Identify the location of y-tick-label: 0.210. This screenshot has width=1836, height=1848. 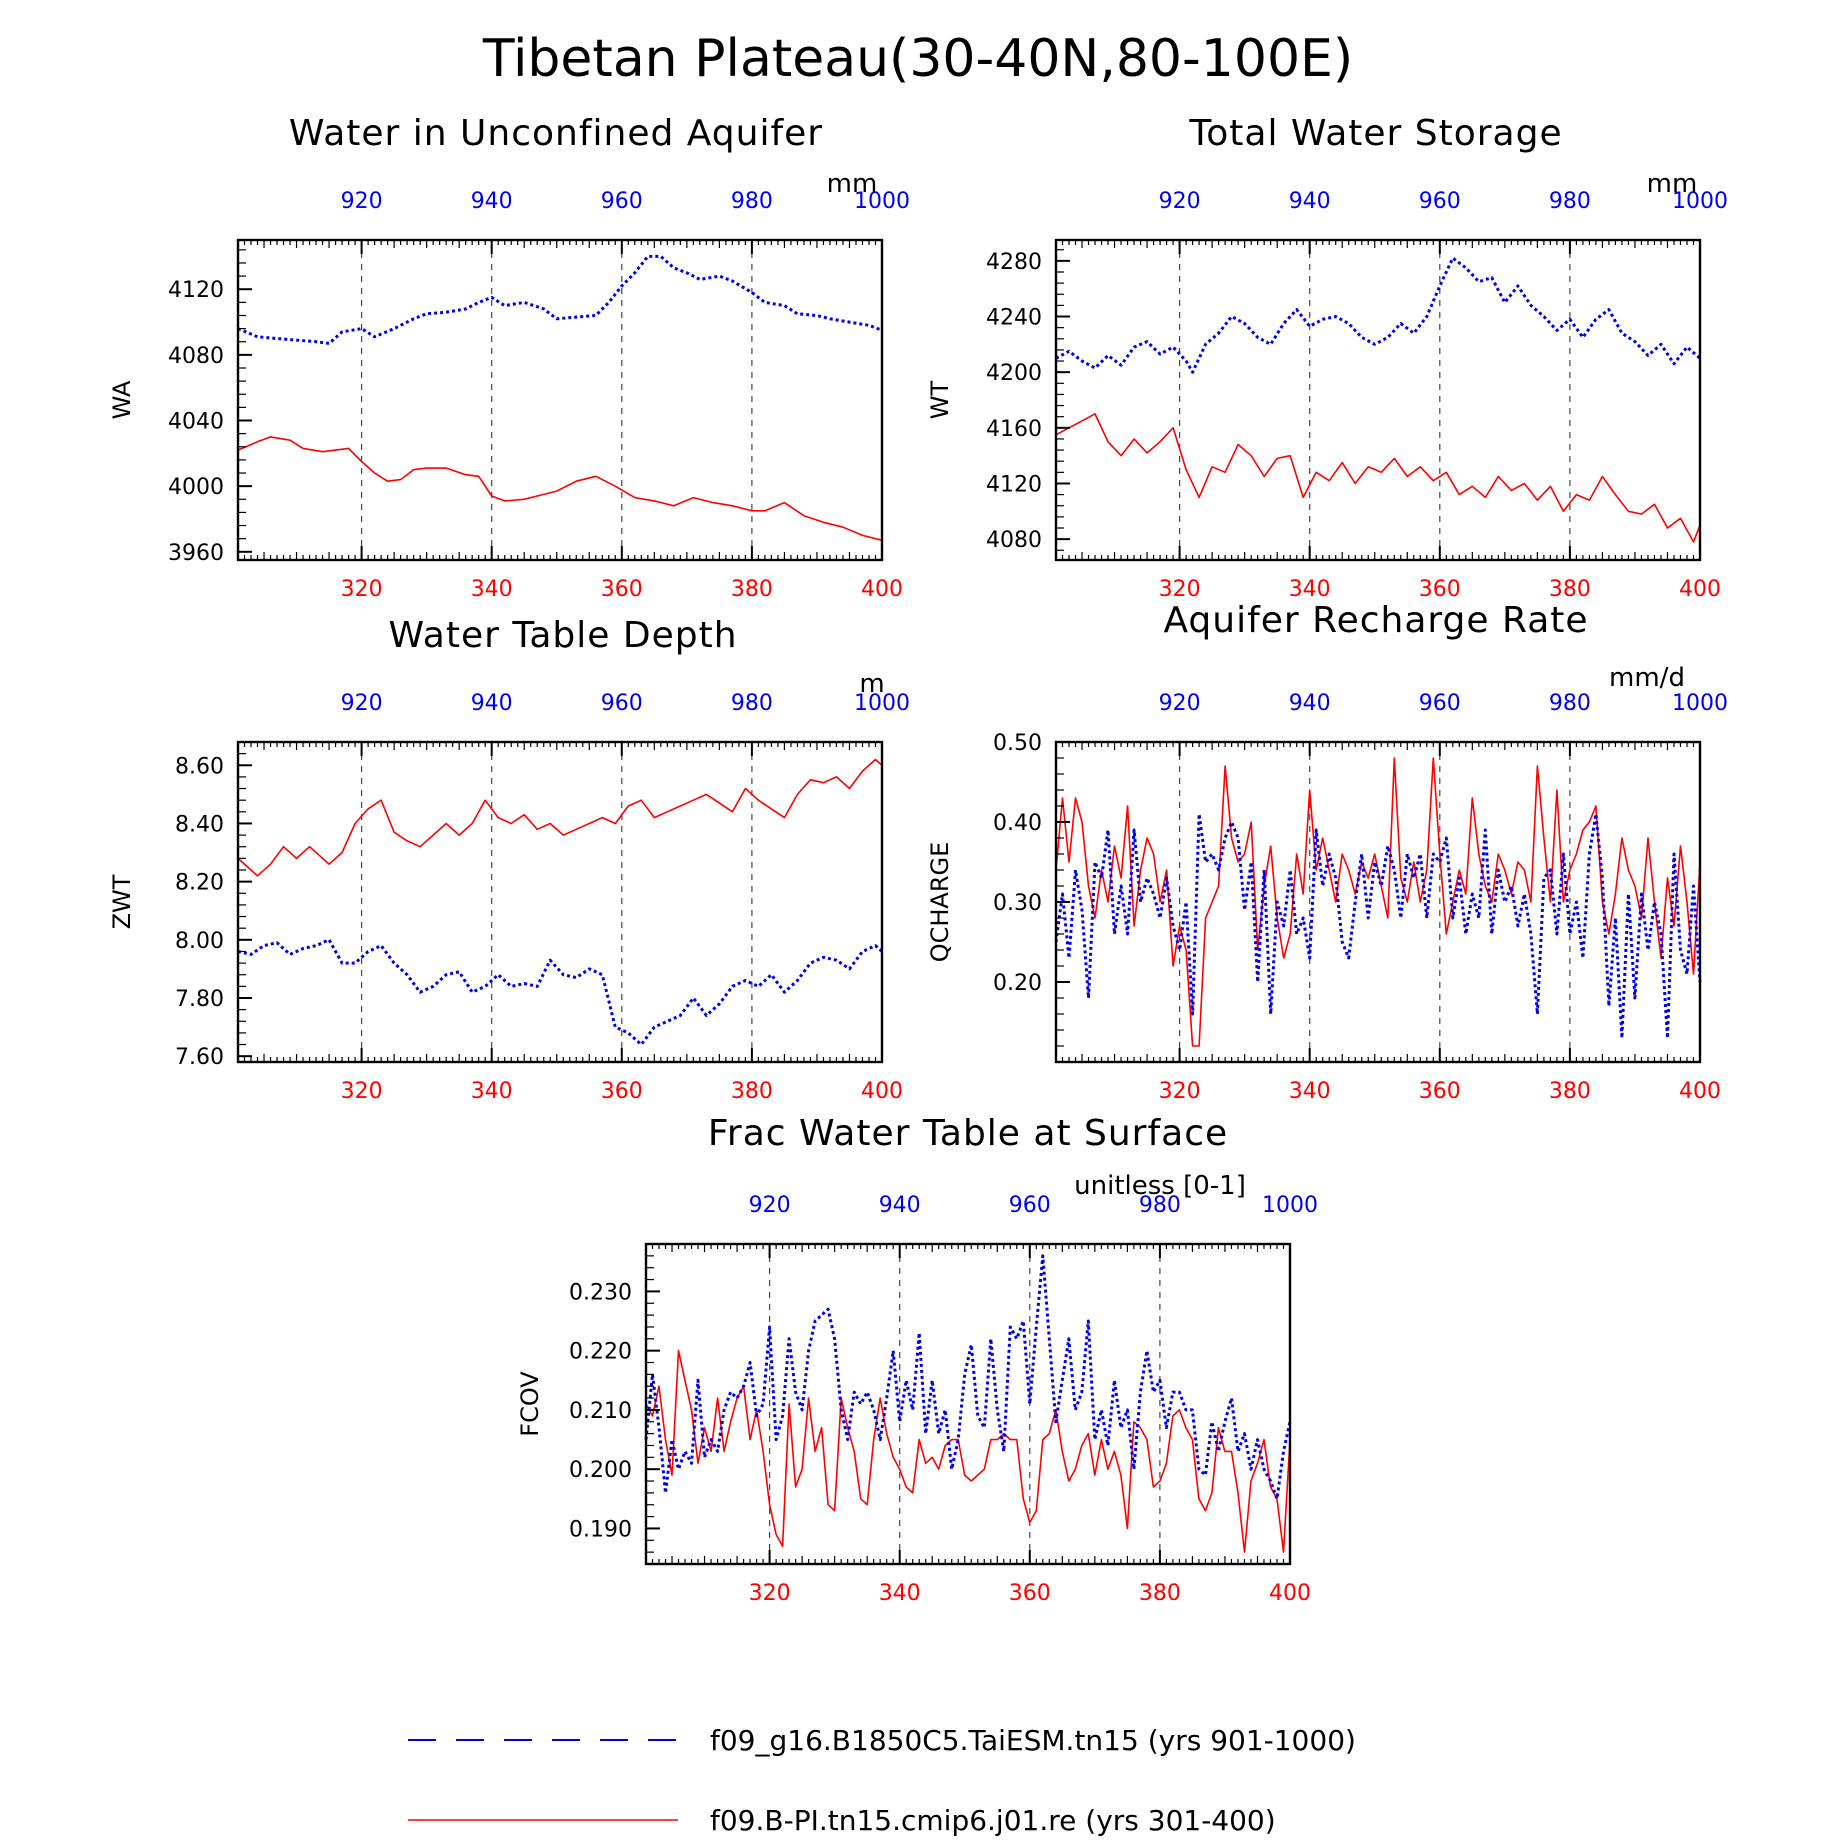
(600, 1411).